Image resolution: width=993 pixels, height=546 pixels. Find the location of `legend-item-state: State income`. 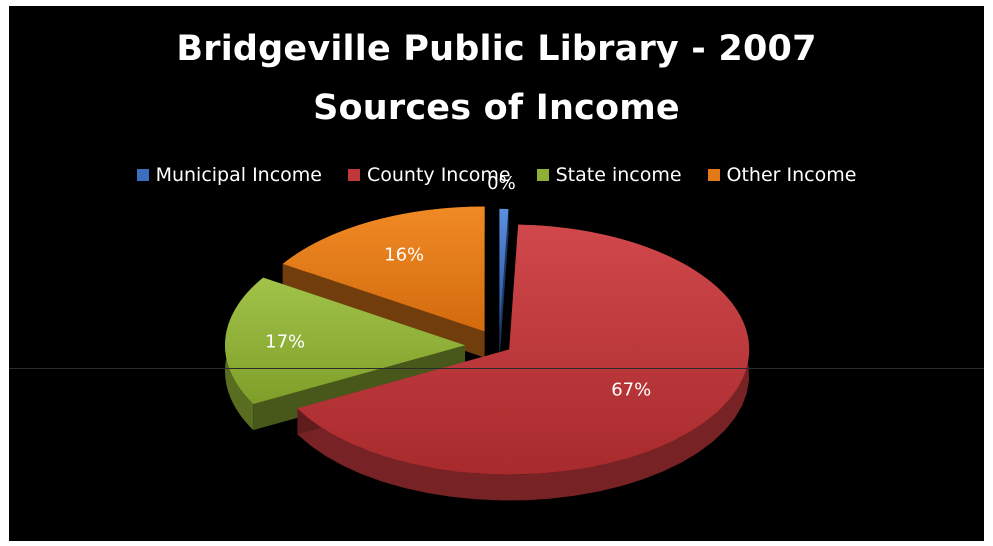

legend-item-state: State income is located at coordinates (609, 175).